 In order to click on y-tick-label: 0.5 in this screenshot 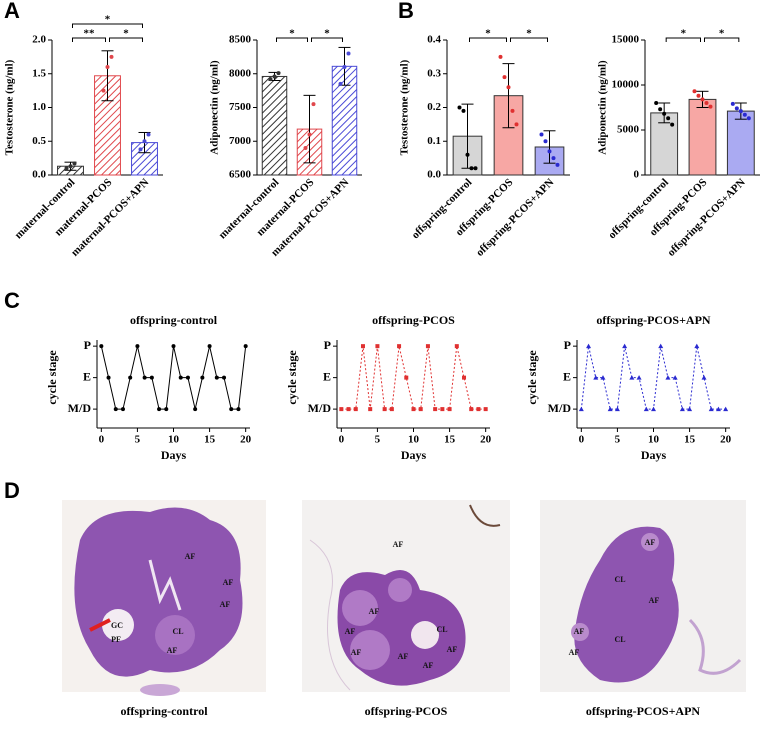, I will do `click(39, 141)`.